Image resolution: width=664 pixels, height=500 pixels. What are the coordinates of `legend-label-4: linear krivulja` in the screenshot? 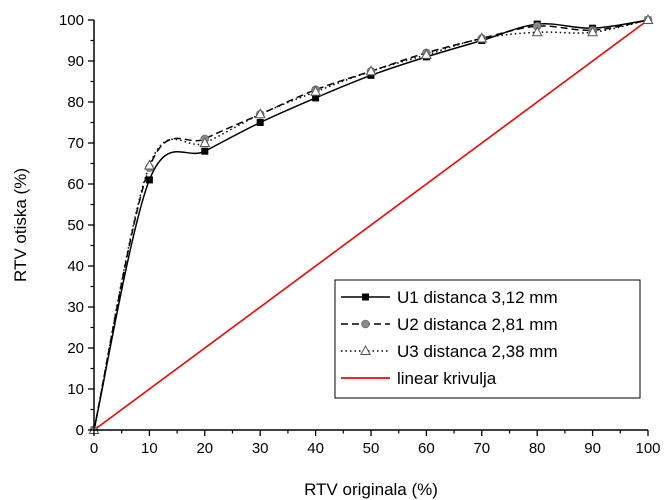 It's located at (447, 378).